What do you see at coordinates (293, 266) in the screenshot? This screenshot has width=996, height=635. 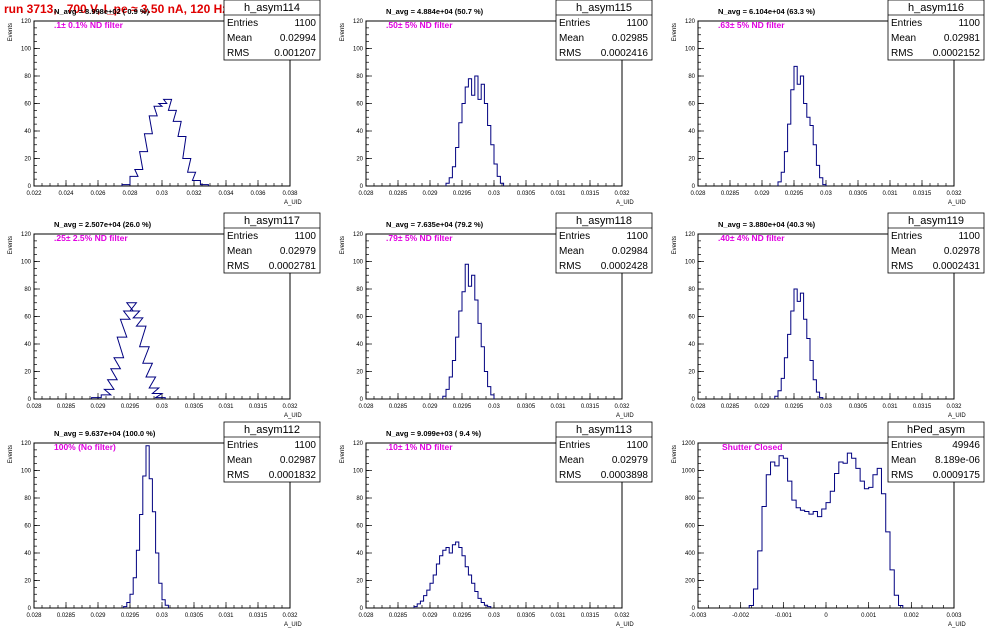 I see `rms-value: 0.0002781` at bounding box center [293, 266].